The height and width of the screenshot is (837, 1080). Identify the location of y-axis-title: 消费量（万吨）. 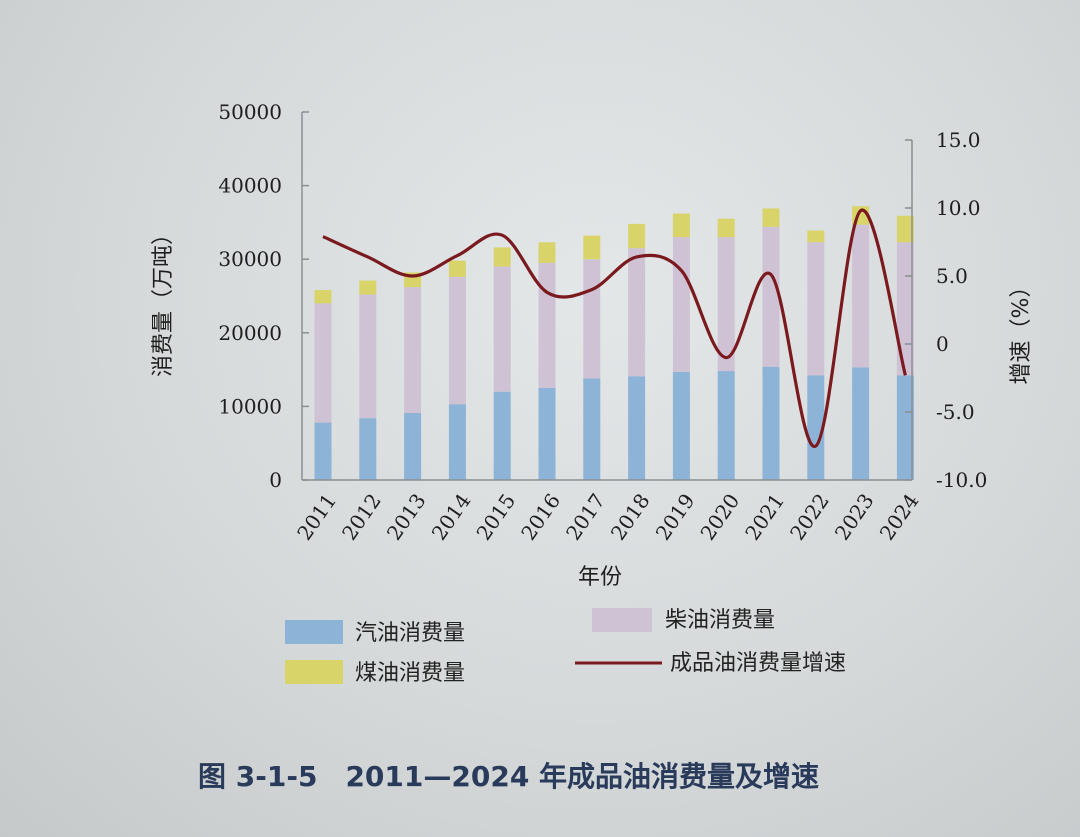
(163, 300).